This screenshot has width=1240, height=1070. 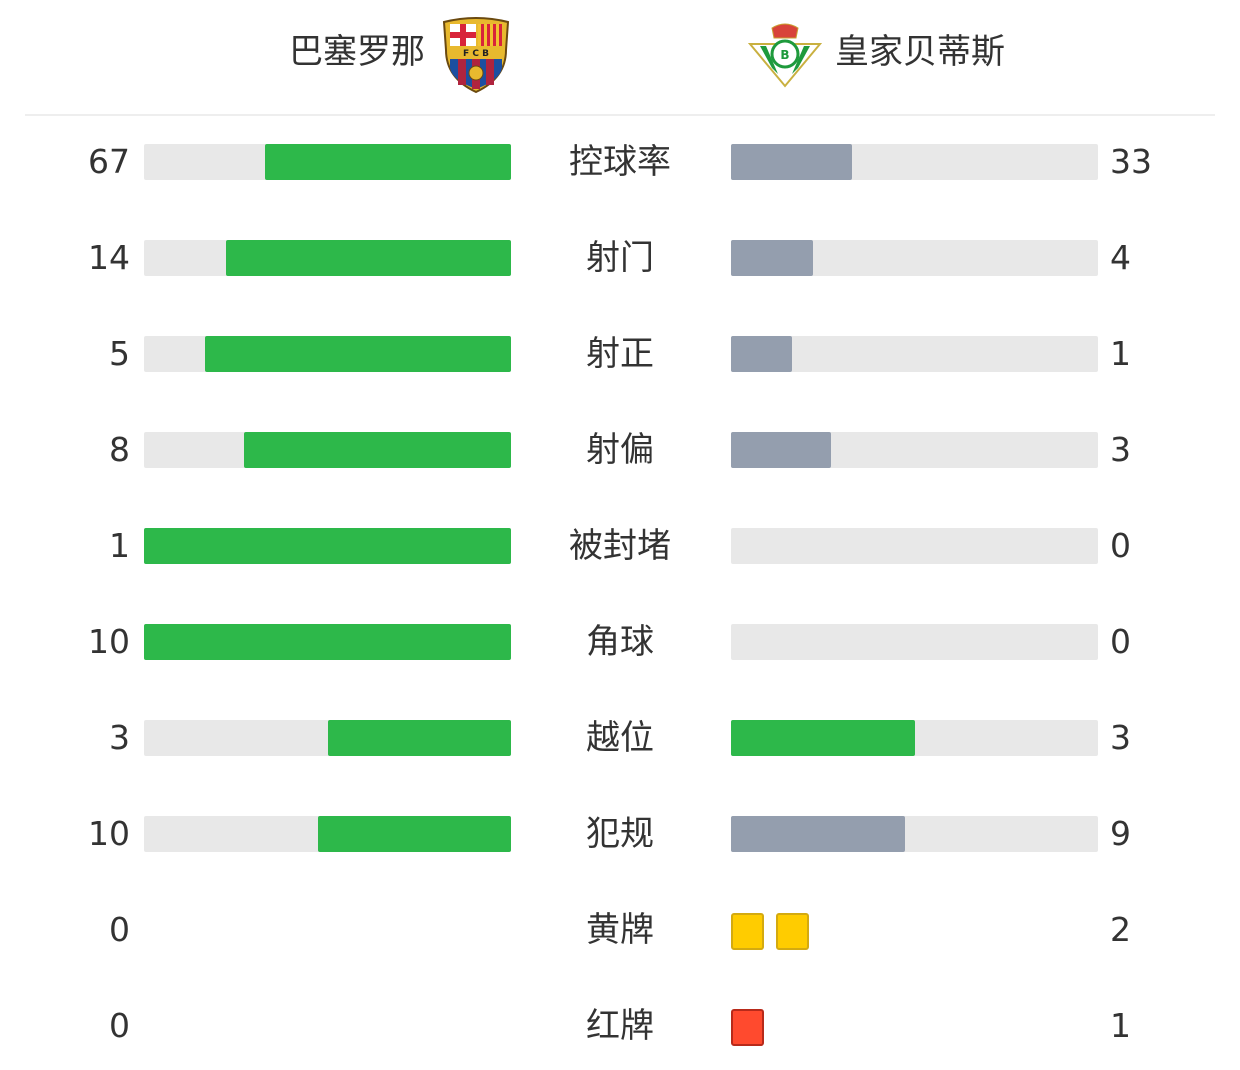 What do you see at coordinates (920, 52) in the screenshot?
I see `away-team-name: 皇家贝蒂斯` at bounding box center [920, 52].